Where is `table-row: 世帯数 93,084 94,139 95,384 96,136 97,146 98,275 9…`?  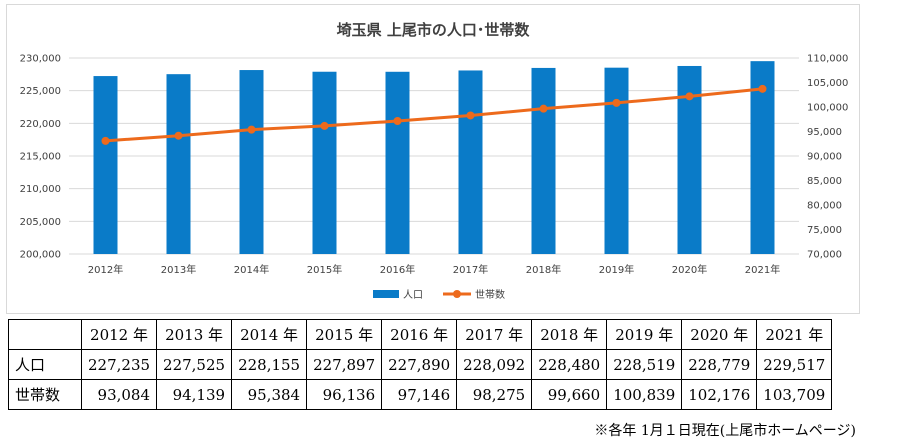
table-row: 世帯数 93,084 94,139 95,384 96,136 97,146 98,275 9… is located at coordinates (420, 394).